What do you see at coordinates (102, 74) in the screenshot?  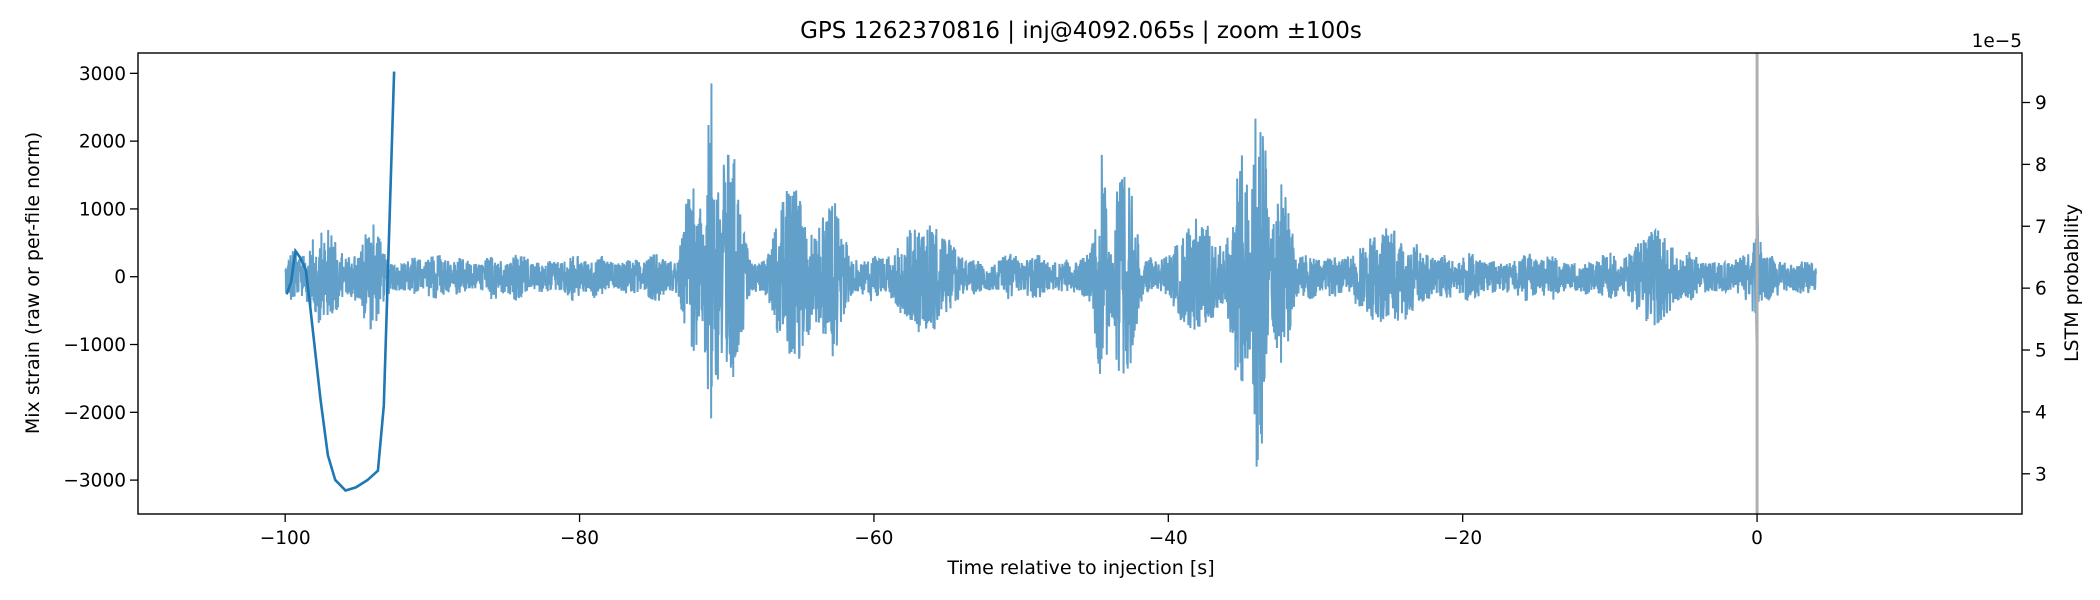 I see `y-left-tick-label: 3000` at bounding box center [102, 74].